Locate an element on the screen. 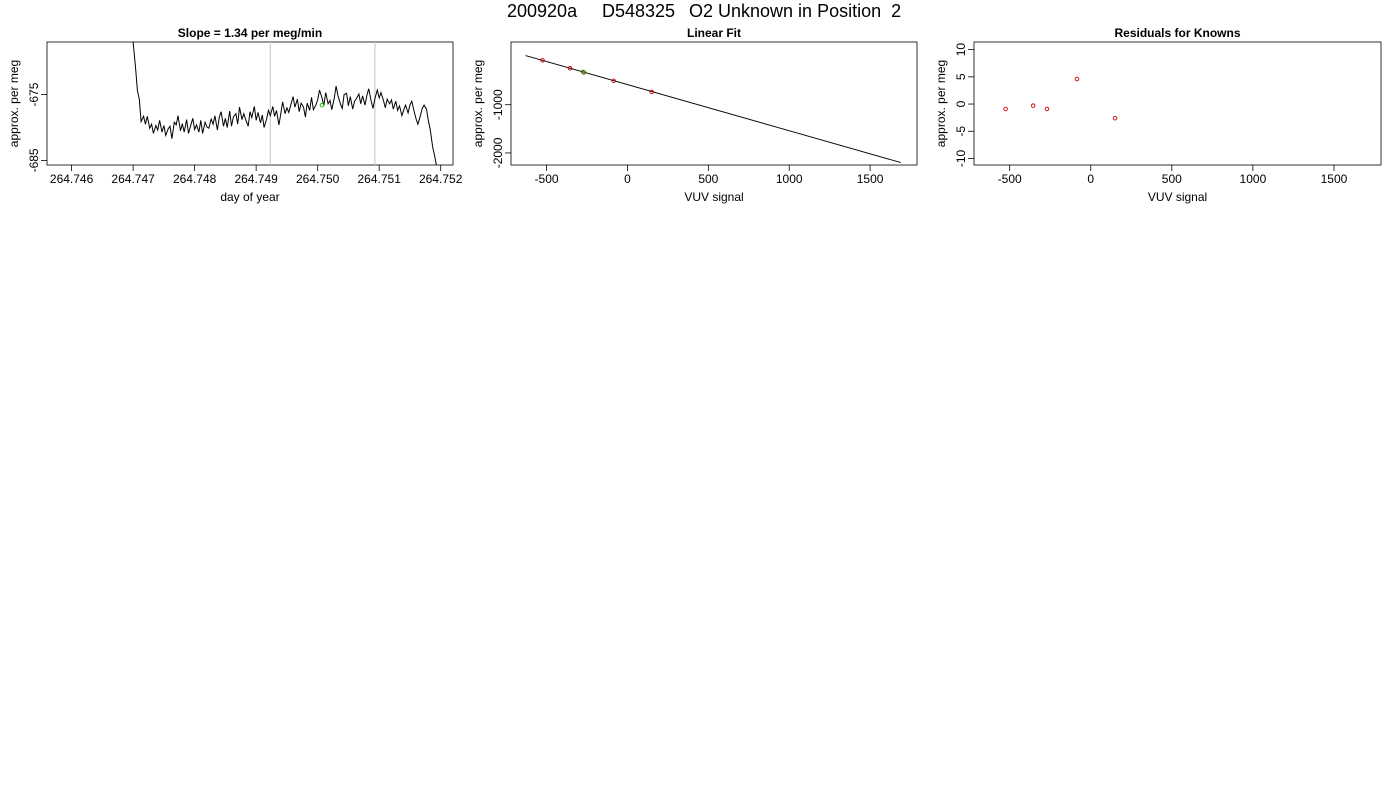 The height and width of the screenshot is (800, 1400). x-tick-label: 264.749 is located at coordinates (256, 179).